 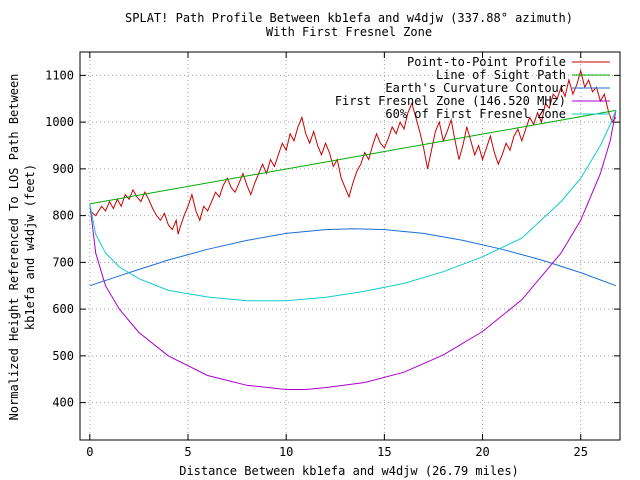 What do you see at coordinates (63, 356) in the screenshot?
I see `y-tick-label: 500` at bounding box center [63, 356].